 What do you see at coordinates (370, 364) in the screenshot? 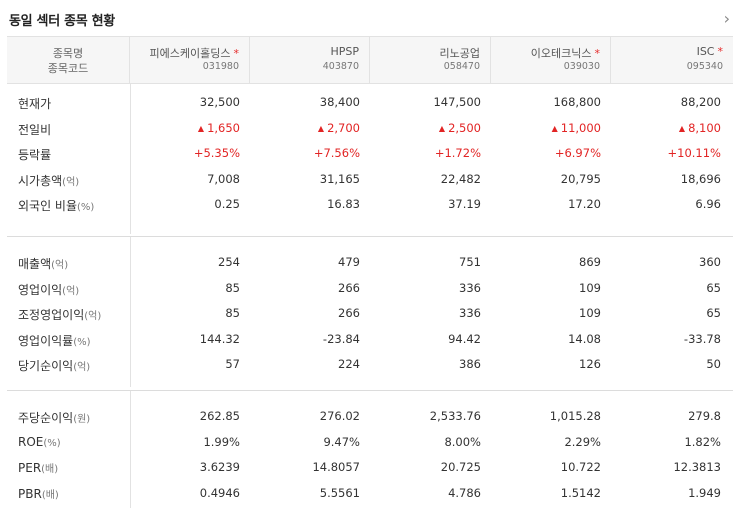
I see `table-row: 당기순이익(억) 57 224 386 126 50` at bounding box center [370, 364].